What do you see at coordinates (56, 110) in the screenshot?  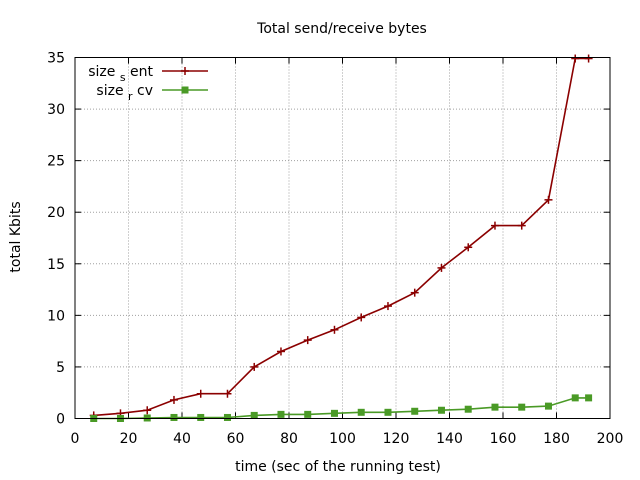 I see `y-tick-label: 30` at bounding box center [56, 110].